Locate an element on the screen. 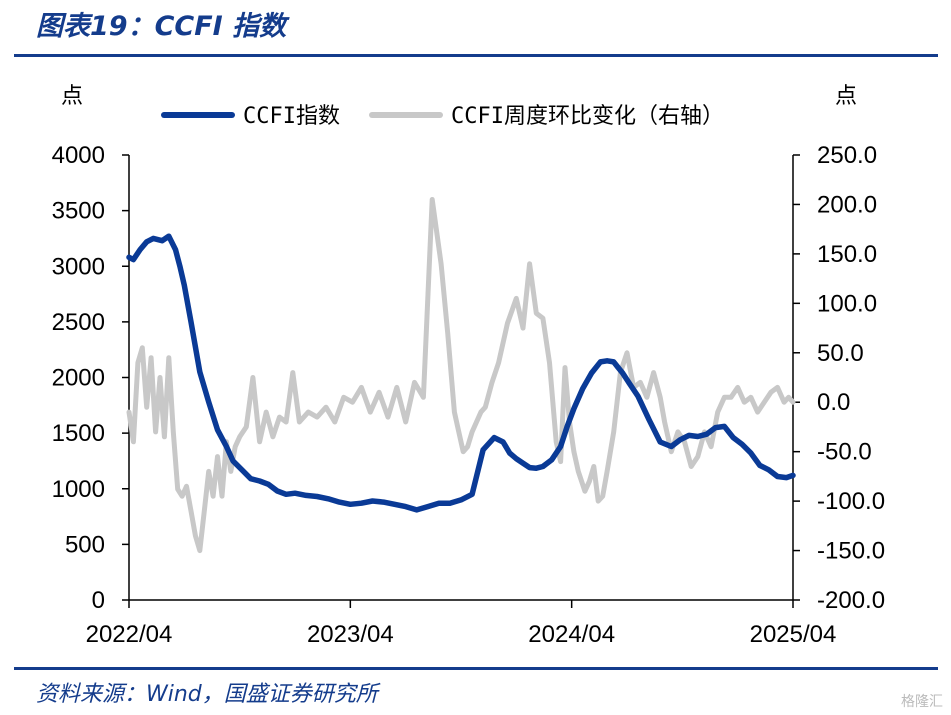 The width and height of the screenshot is (951, 715). left-tick-label: 3500 is located at coordinates (78, 211).